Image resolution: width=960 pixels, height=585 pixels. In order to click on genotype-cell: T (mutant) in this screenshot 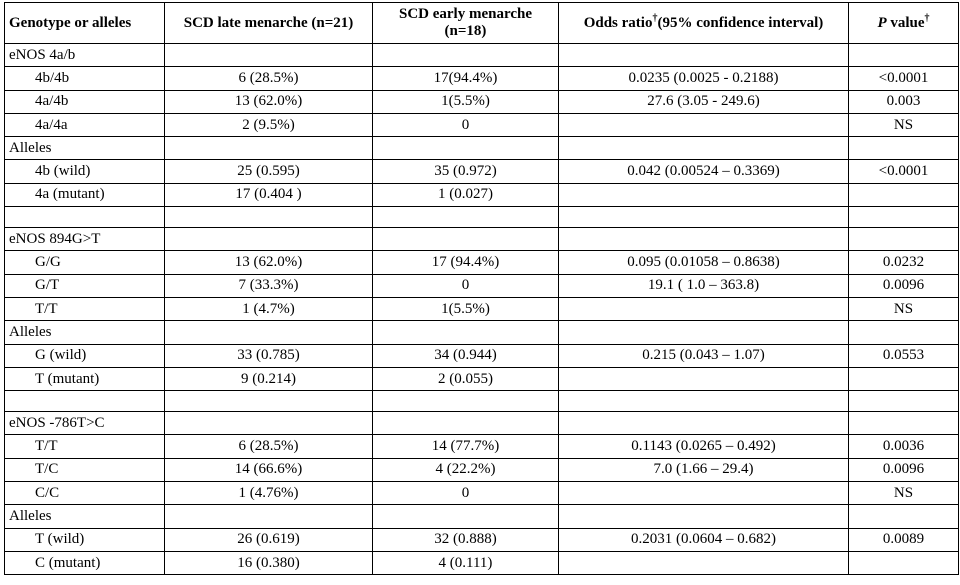, I will do `click(84, 379)`.